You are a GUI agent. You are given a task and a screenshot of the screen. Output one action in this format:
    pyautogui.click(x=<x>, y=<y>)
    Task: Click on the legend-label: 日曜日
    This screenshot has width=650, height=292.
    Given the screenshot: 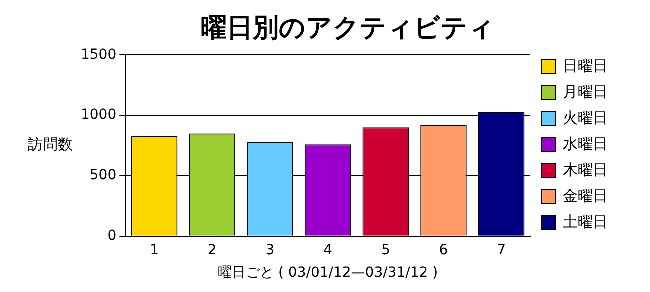 What is the action you would take?
    pyautogui.click(x=585, y=65)
    